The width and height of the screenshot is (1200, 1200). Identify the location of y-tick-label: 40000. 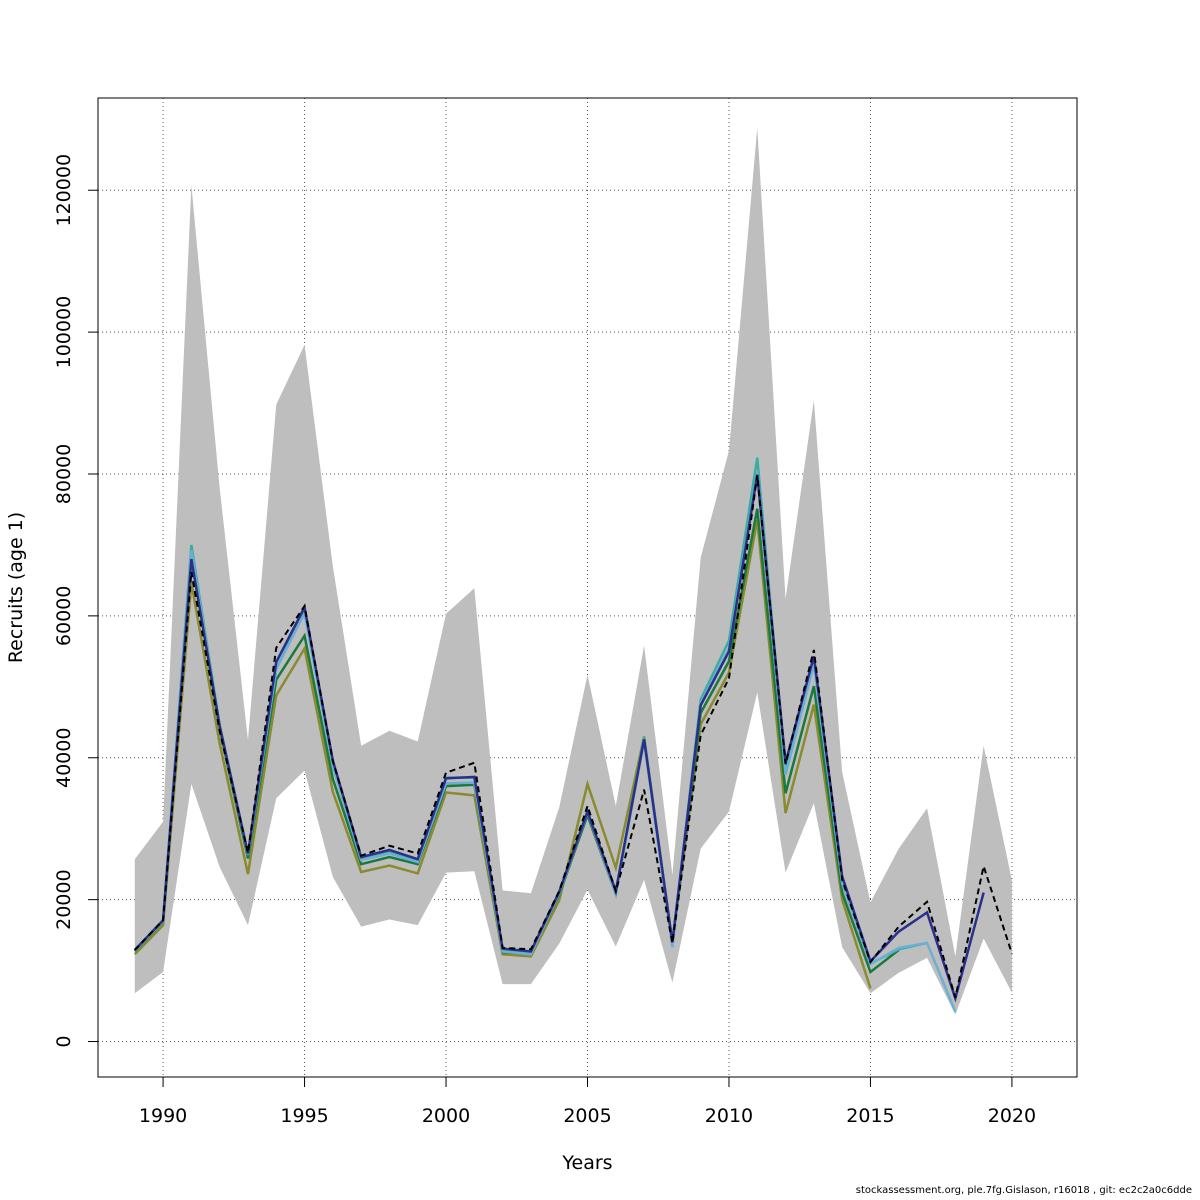
(64, 758).